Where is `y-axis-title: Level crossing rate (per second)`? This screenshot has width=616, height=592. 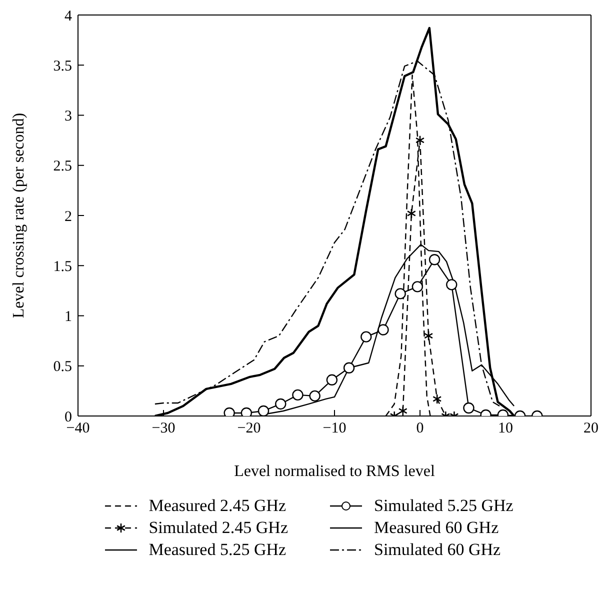 y-axis-title: Level crossing rate (per second) is located at coordinates (19, 215).